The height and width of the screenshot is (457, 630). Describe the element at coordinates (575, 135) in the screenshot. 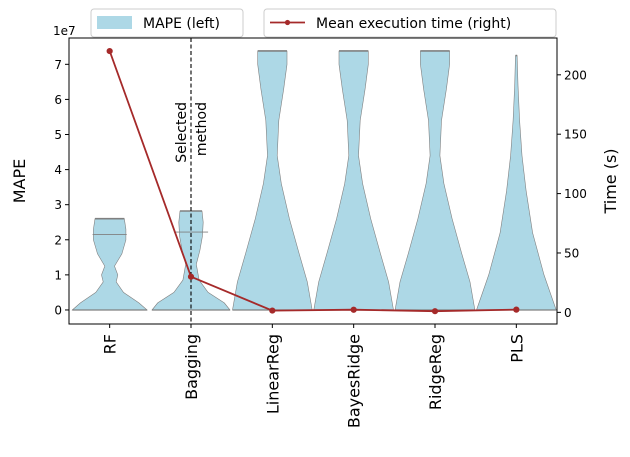

I see `right-tick-label: 150` at that location.